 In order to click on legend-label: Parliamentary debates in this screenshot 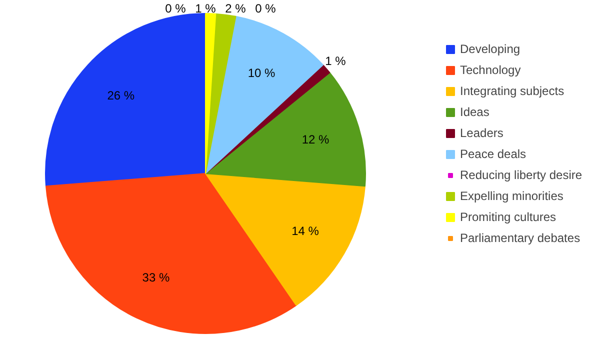, I will do `click(520, 238)`.